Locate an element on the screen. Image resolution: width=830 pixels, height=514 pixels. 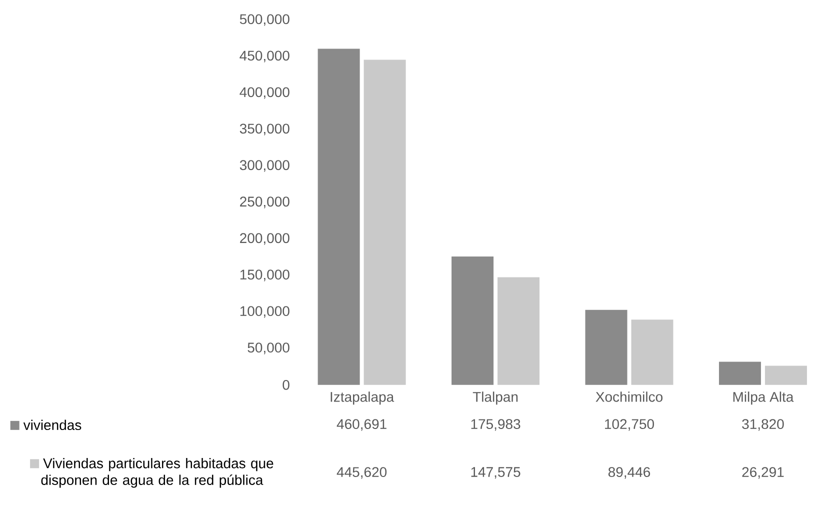
data-label: 445,620 is located at coordinates (361, 473).